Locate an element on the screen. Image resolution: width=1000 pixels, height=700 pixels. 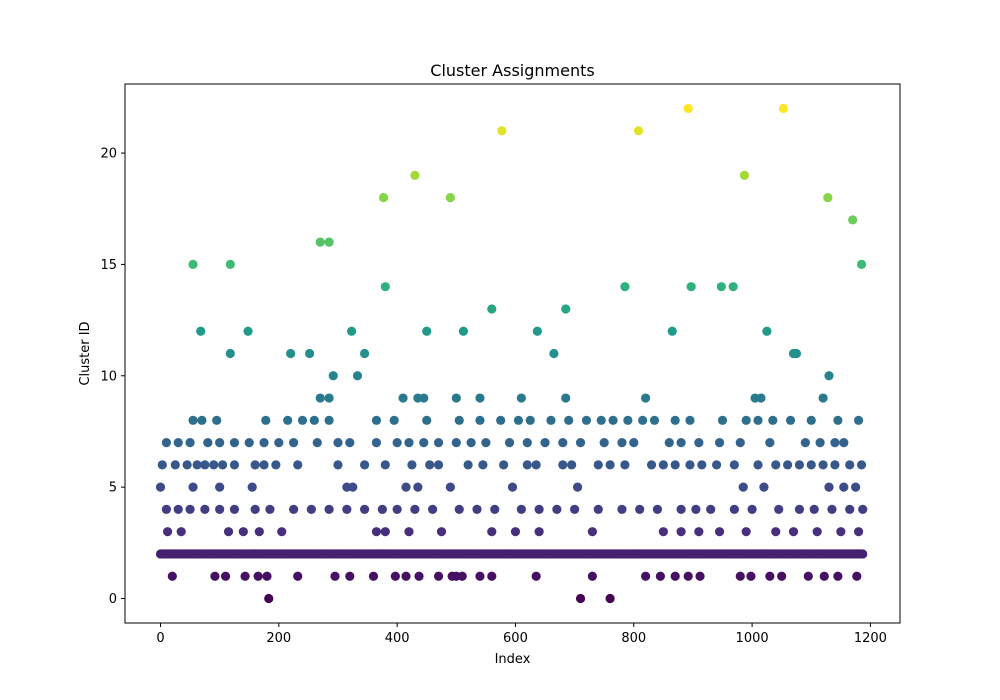
y-axis-label: Cluster ID is located at coordinates (85, 353).